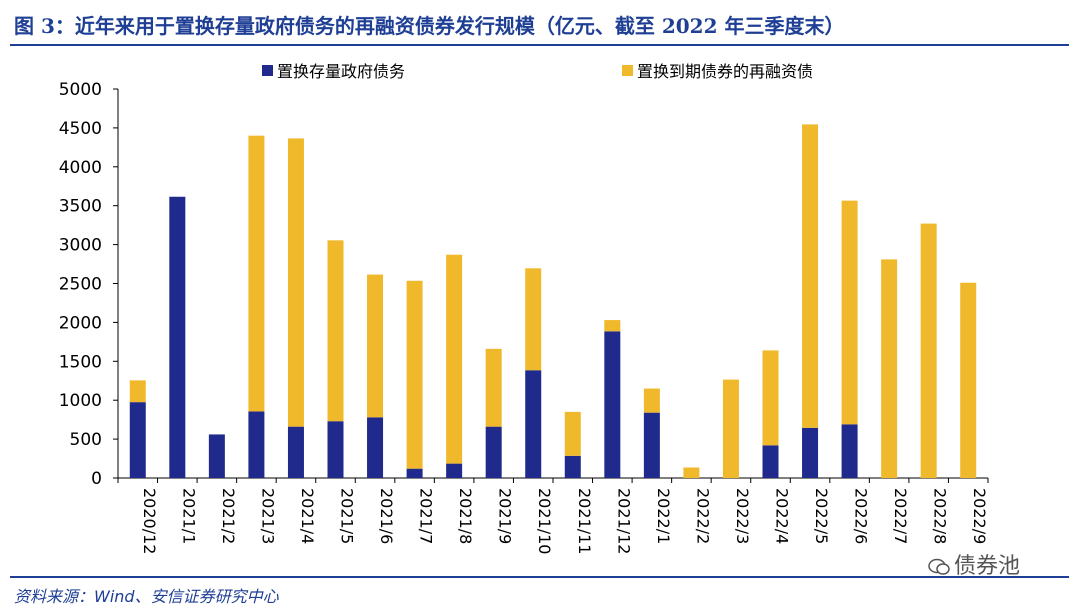  Describe the element at coordinates (987, 566) in the screenshot. I see `watermark-text: 债券池` at that location.